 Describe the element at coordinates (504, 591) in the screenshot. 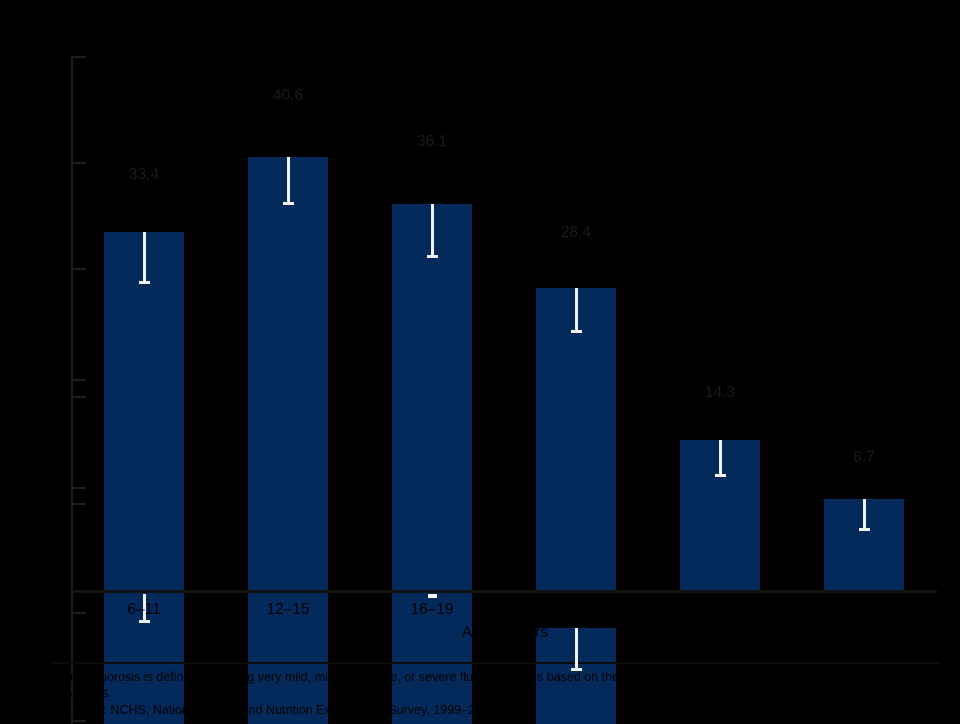

I see `x-axis-line` at that location.